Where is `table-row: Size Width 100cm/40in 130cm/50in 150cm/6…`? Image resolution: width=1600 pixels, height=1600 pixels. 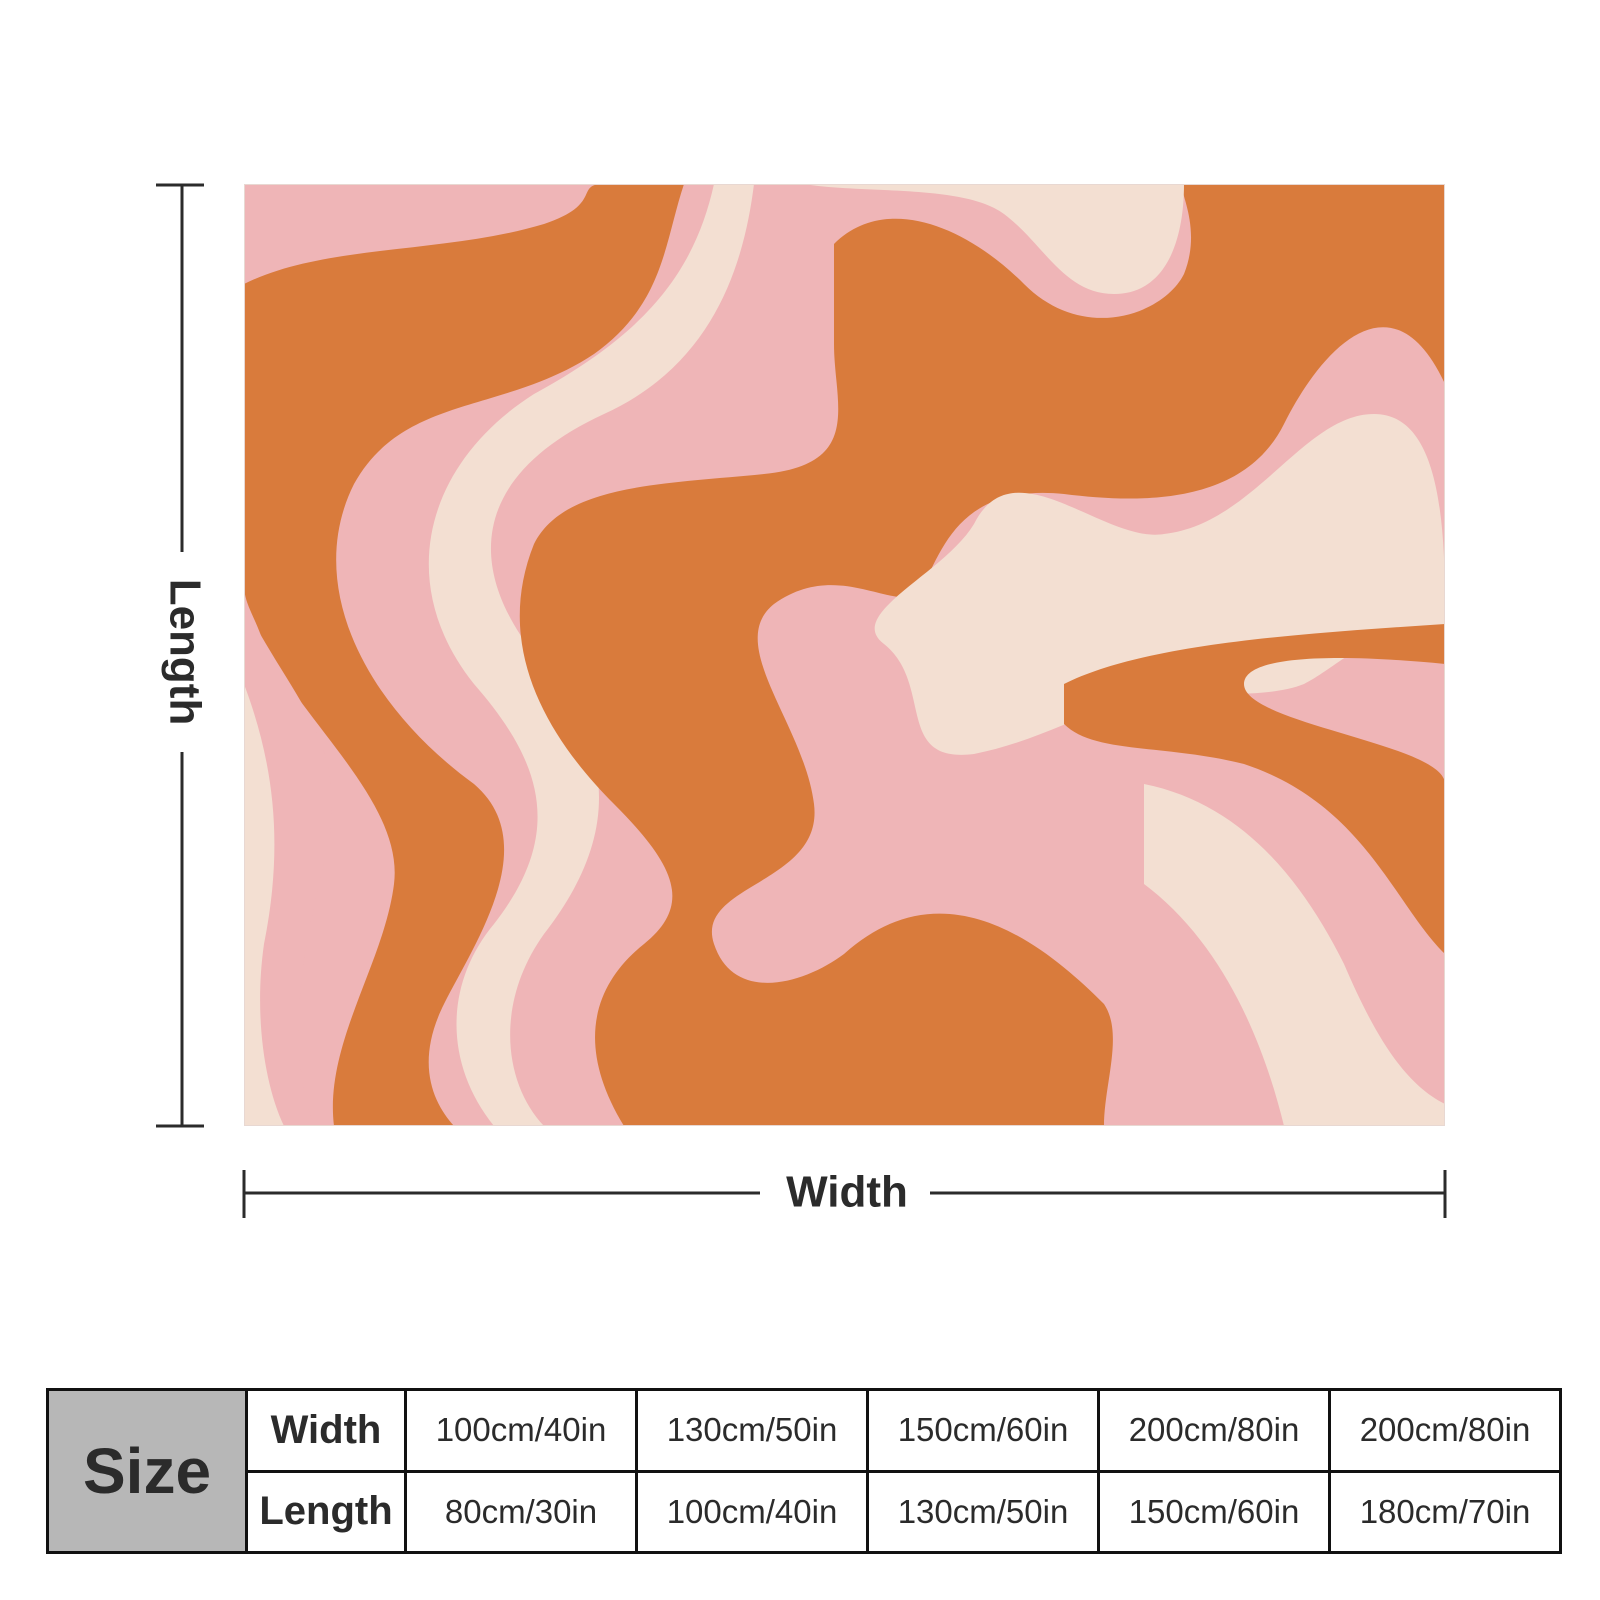
table-row: Size Width 100cm/40in 130cm/50in 150cm/6… is located at coordinates (804, 1471).